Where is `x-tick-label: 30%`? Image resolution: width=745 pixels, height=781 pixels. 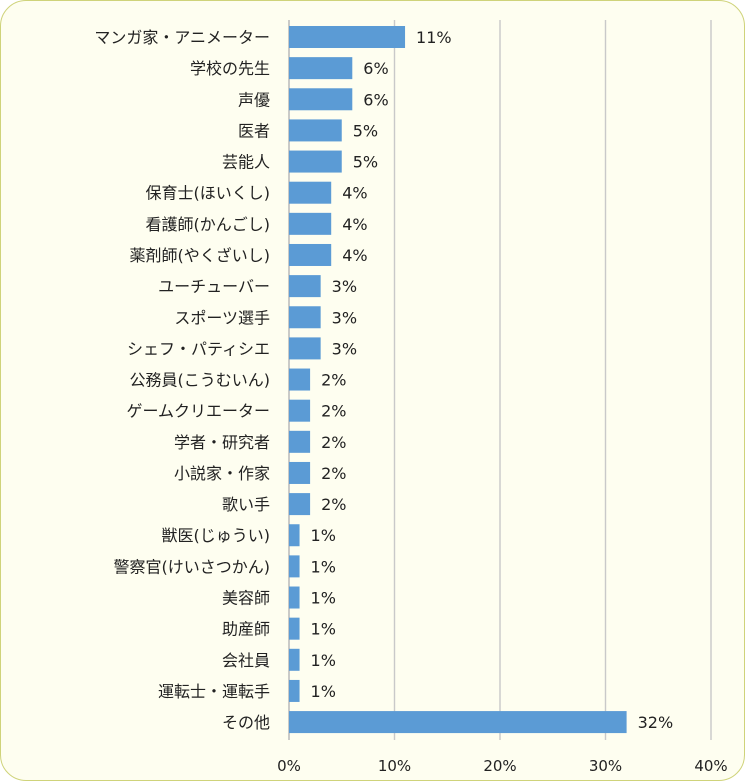
x-tick-label: 30% is located at coordinates (605, 766).